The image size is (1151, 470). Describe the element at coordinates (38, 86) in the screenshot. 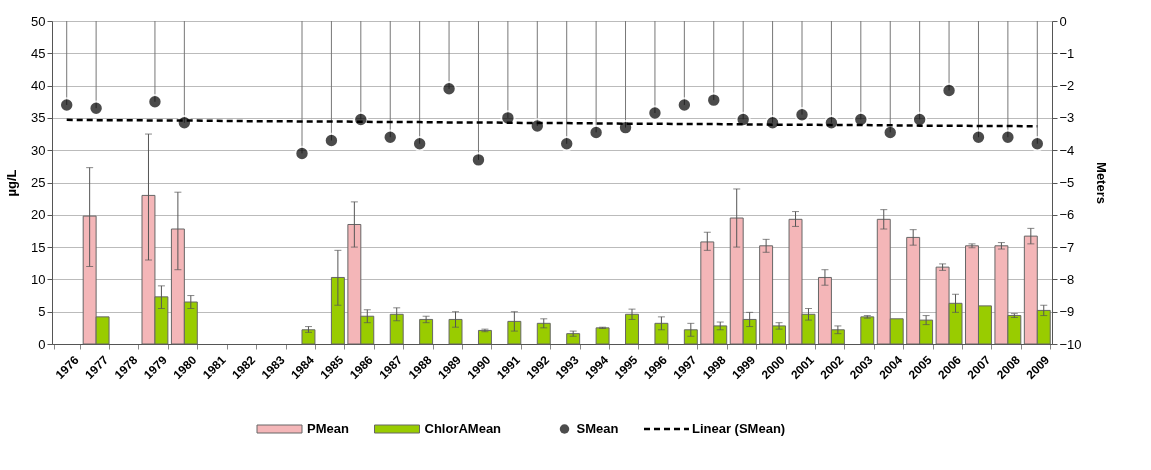

I see `y-tick-label: 40` at that location.